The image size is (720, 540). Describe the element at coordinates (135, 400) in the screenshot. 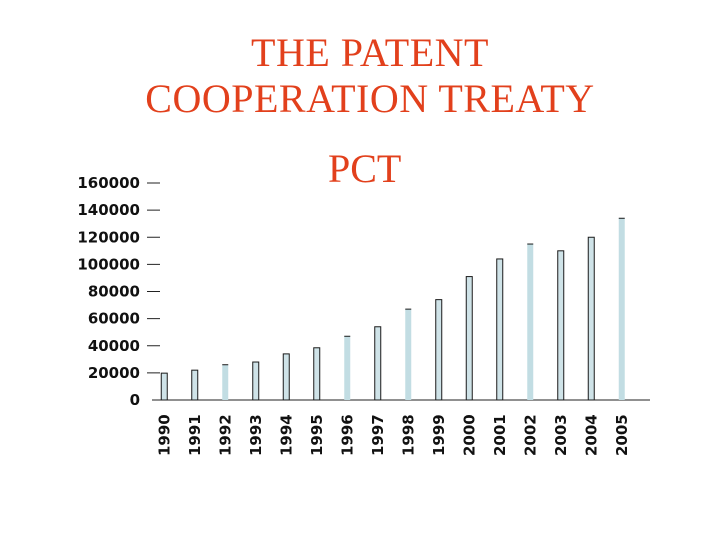

I see `y-tick-label: 0` at that location.